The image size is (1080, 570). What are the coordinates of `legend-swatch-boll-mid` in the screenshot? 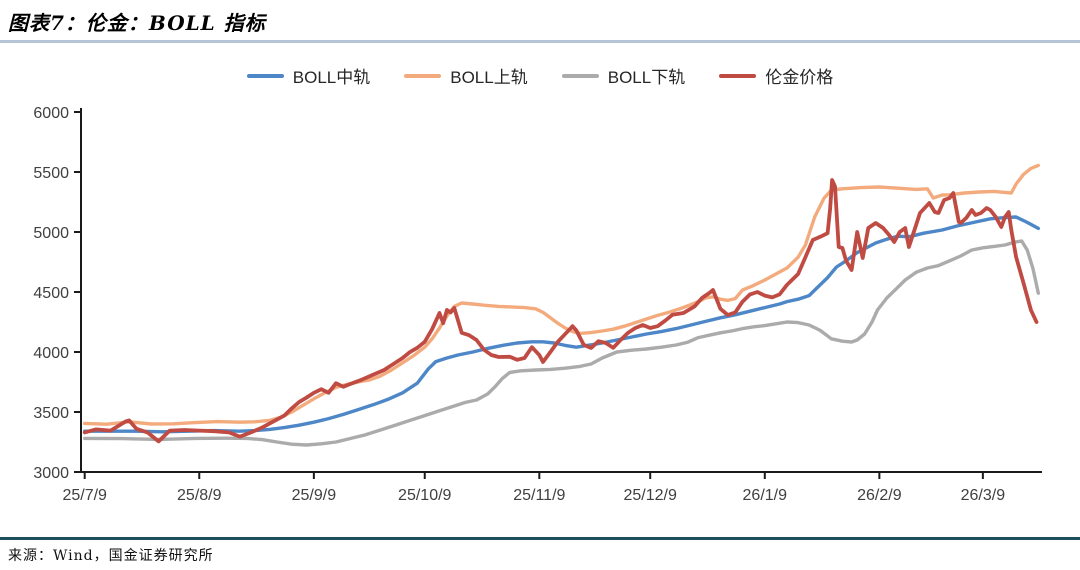 It's located at (265, 75).